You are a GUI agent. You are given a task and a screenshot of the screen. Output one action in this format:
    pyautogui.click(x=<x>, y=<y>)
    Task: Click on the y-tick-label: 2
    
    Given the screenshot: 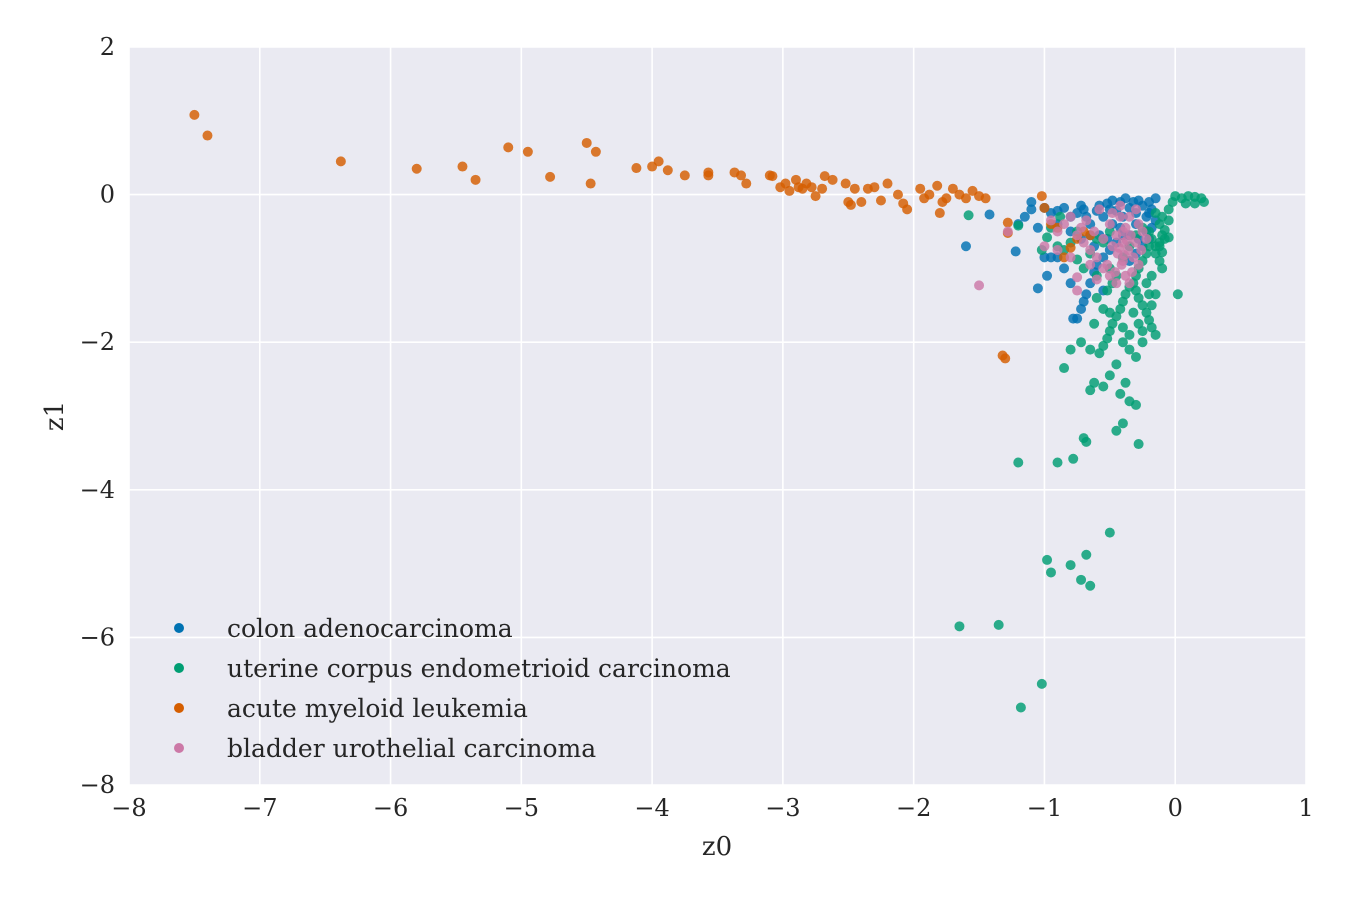 What is the action you would take?
    pyautogui.click(x=107, y=47)
    